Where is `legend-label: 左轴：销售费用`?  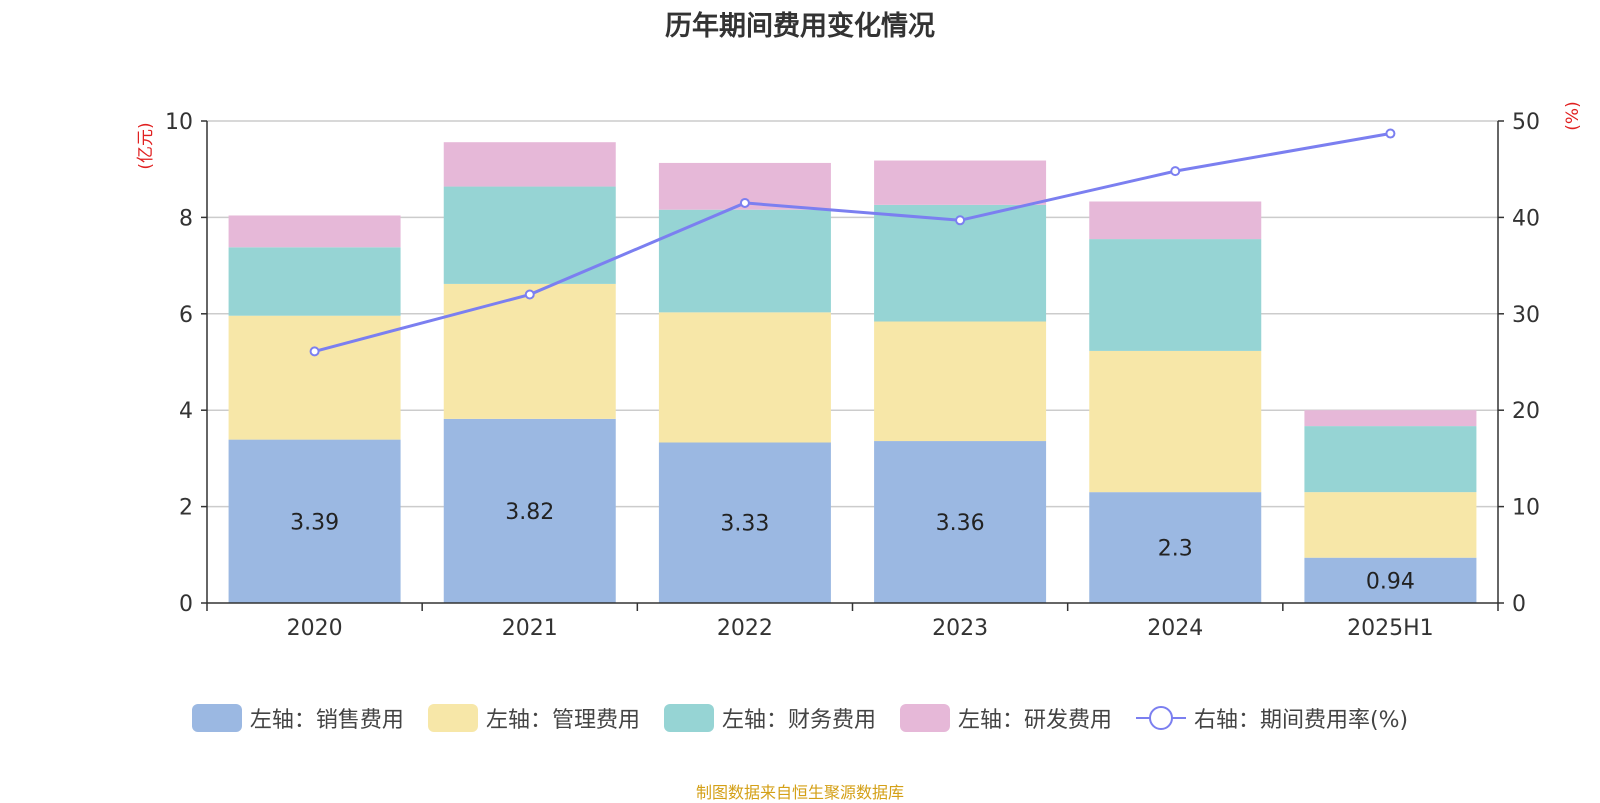
legend-label: 左轴：销售费用 is located at coordinates (326, 720).